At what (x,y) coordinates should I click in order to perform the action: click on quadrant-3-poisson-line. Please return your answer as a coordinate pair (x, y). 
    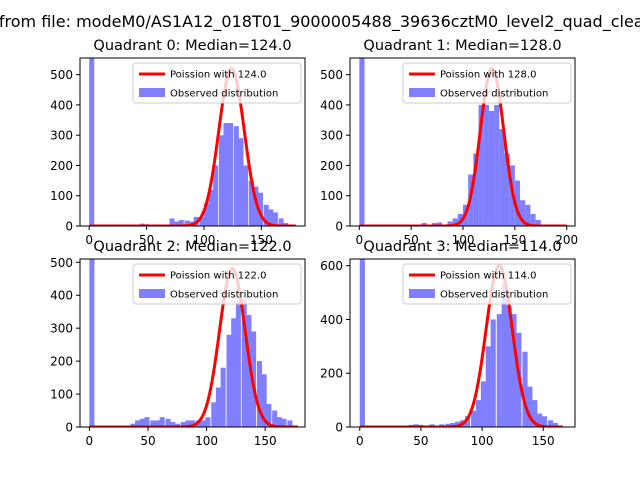
    Looking at the image, I should click on (461, 345).